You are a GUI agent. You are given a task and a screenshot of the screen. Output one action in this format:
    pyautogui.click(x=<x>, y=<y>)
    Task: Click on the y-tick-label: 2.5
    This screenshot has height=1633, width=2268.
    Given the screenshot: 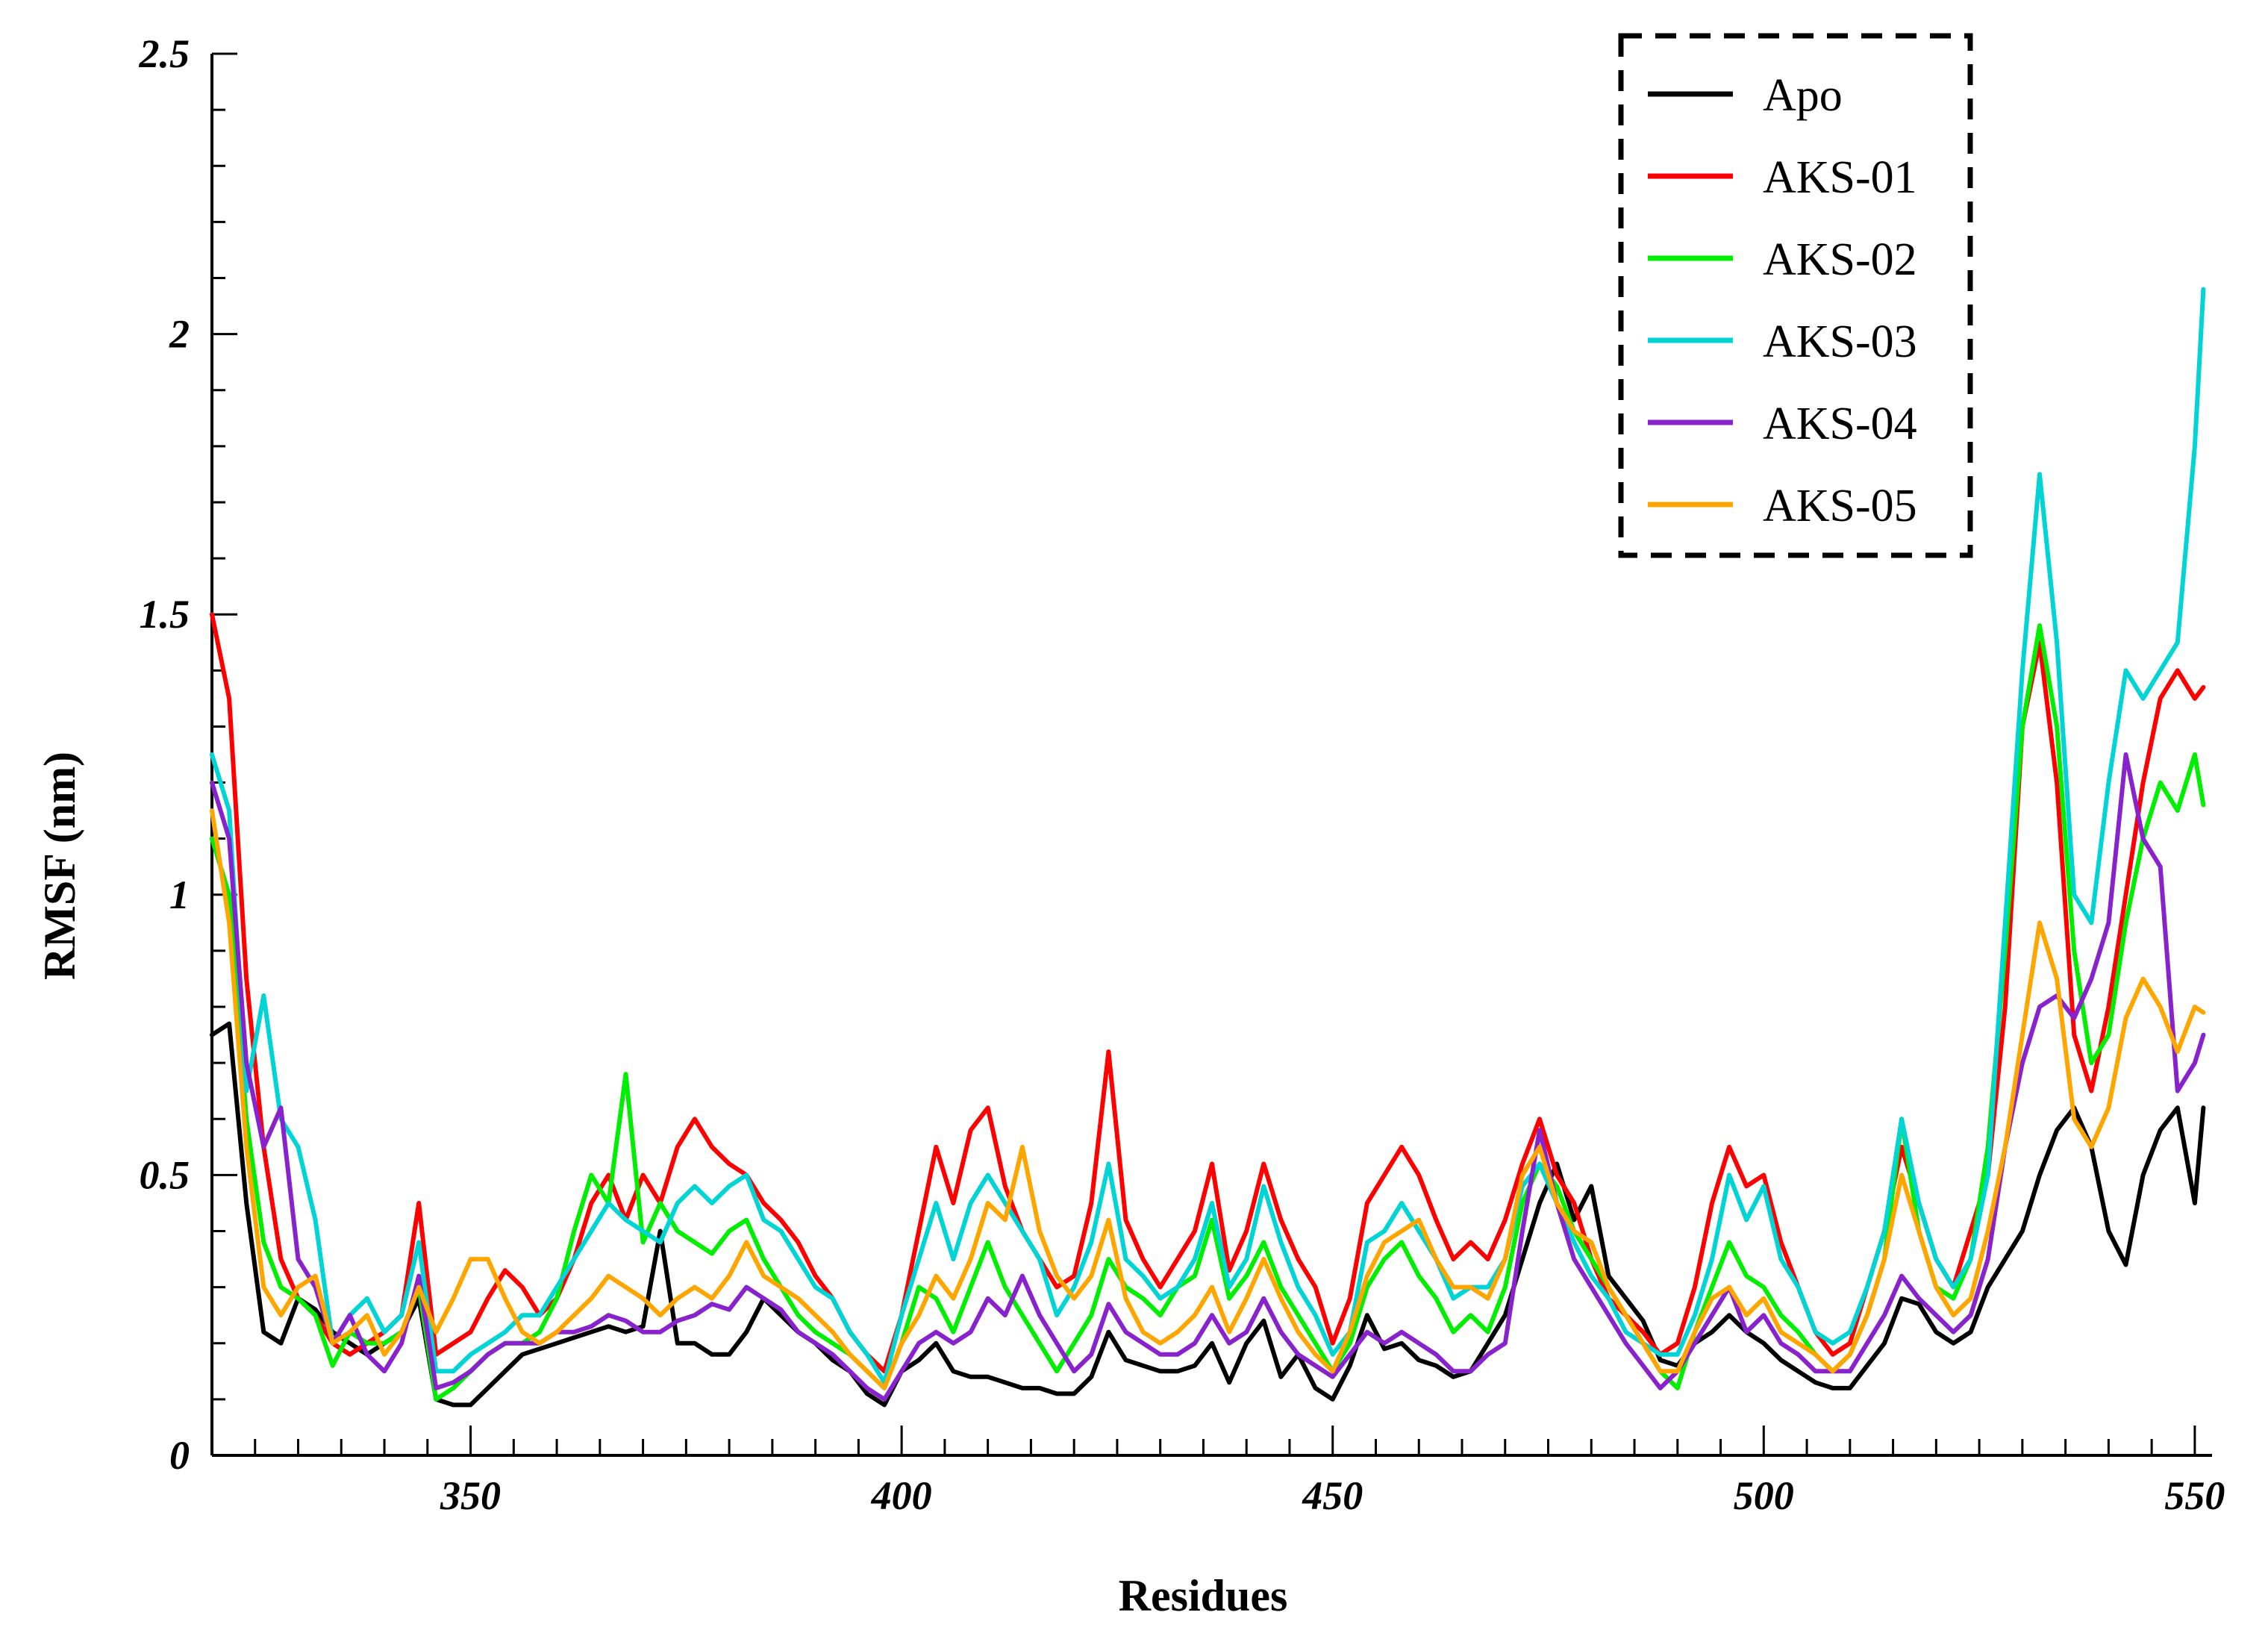 What is the action you would take?
    pyautogui.click(x=164, y=53)
    